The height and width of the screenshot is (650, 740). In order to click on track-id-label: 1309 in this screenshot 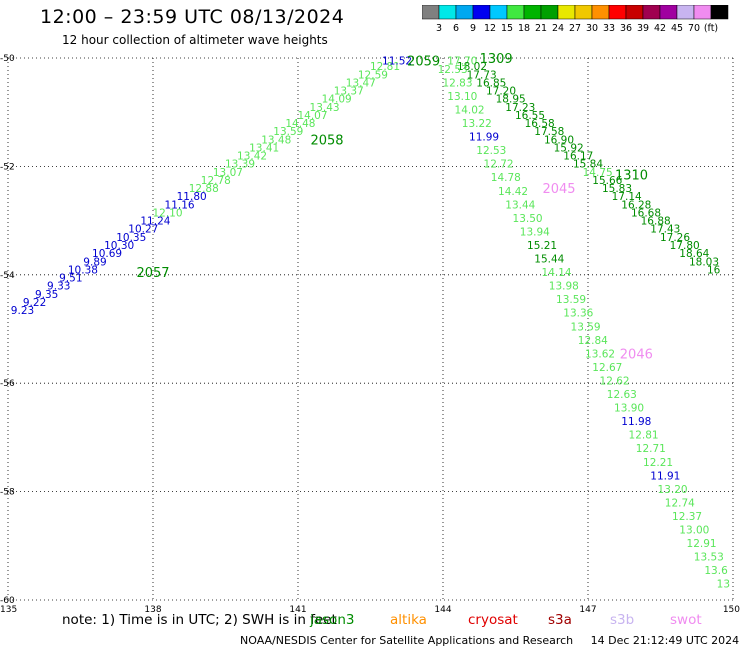, I will do `click(496, 59)`.